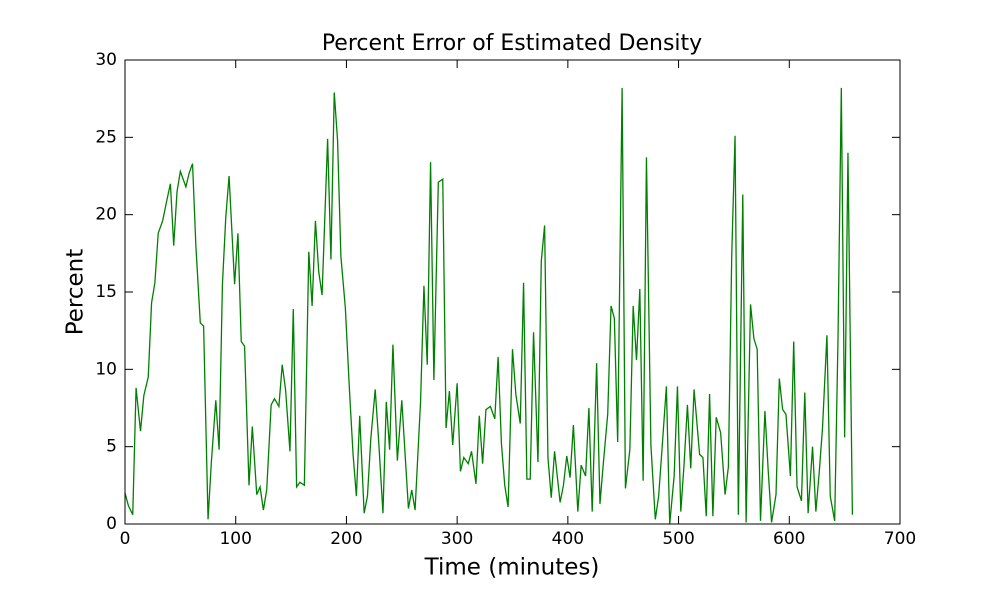 The height and width of the screenshot is (600, 1000). What do you see at coordinates (789, 539) in the screenshot?
I see `x-tick-label: 600` at bounding box center [789, 539].